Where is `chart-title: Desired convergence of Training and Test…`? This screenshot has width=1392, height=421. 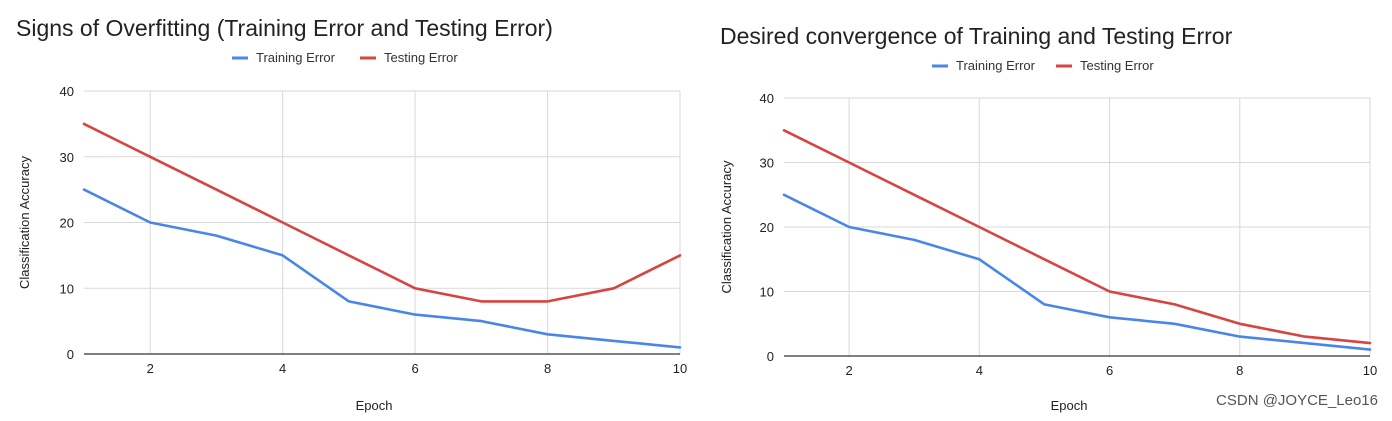
chart-title: Desired convergence of Training and Test… is located at coordinates (976, 36).